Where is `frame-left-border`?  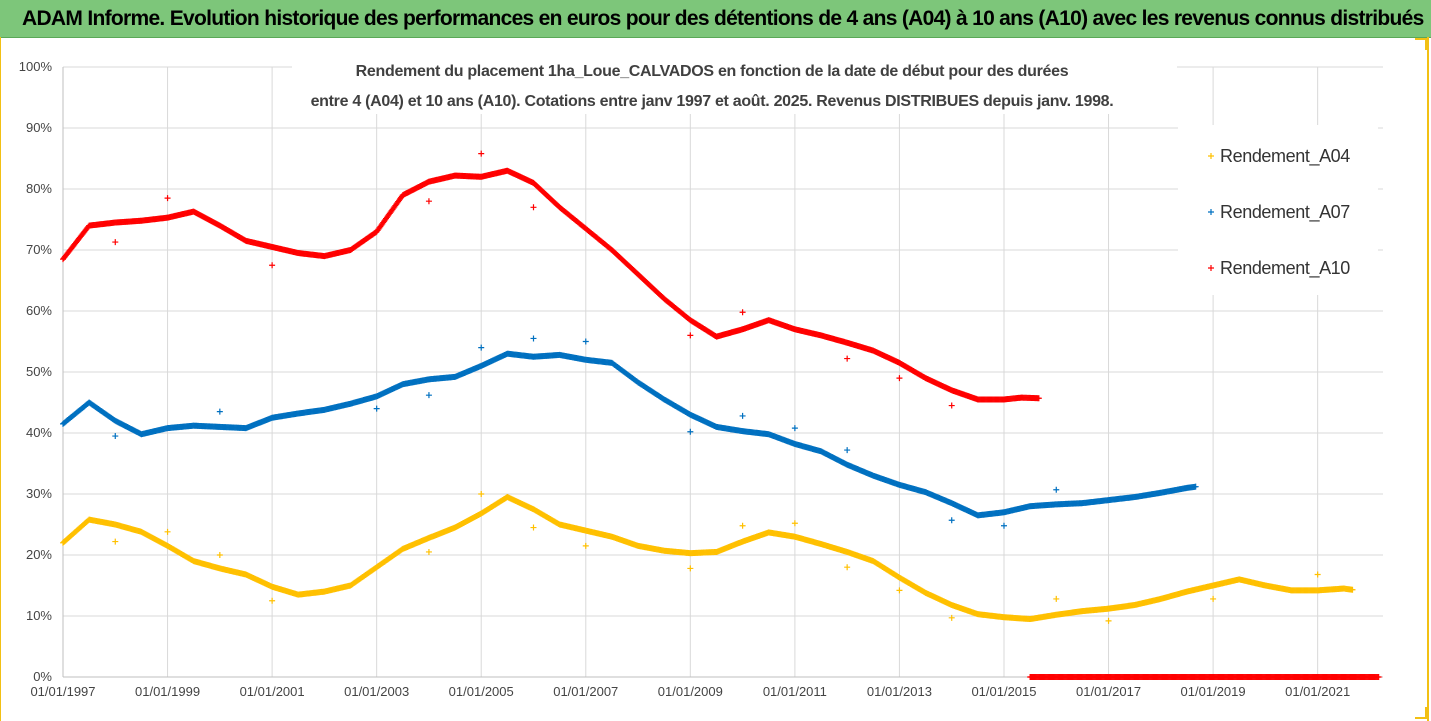 frame-left-border is located at coordinates (0, 379).